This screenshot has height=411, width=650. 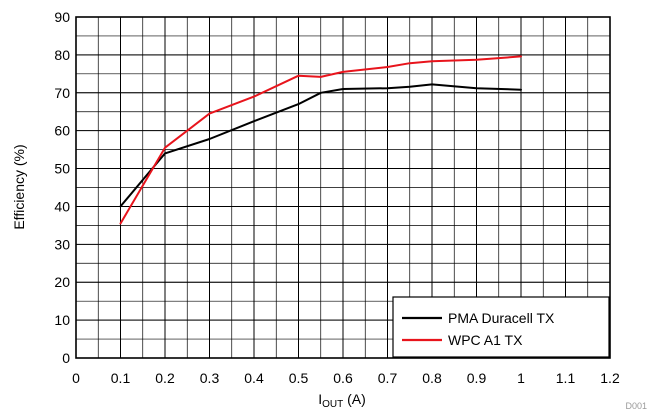 What do you see at coordinates (320, 399) in the screenshot?
I see `x-axis-label-main: I` at bounding box center [320, 399].